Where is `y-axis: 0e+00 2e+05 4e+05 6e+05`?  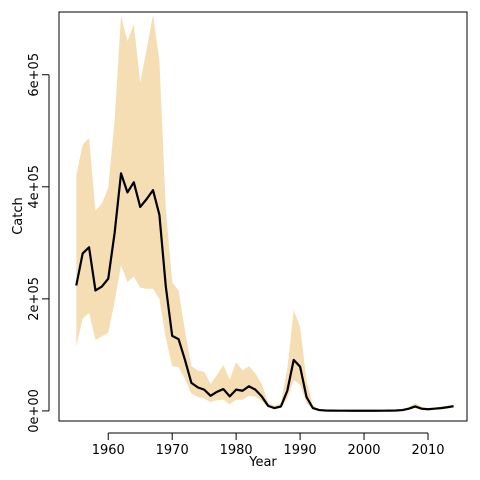
y-axis: 0e+00 2e+05 4e+05 6e+05 is located at coordinates (38, 243).